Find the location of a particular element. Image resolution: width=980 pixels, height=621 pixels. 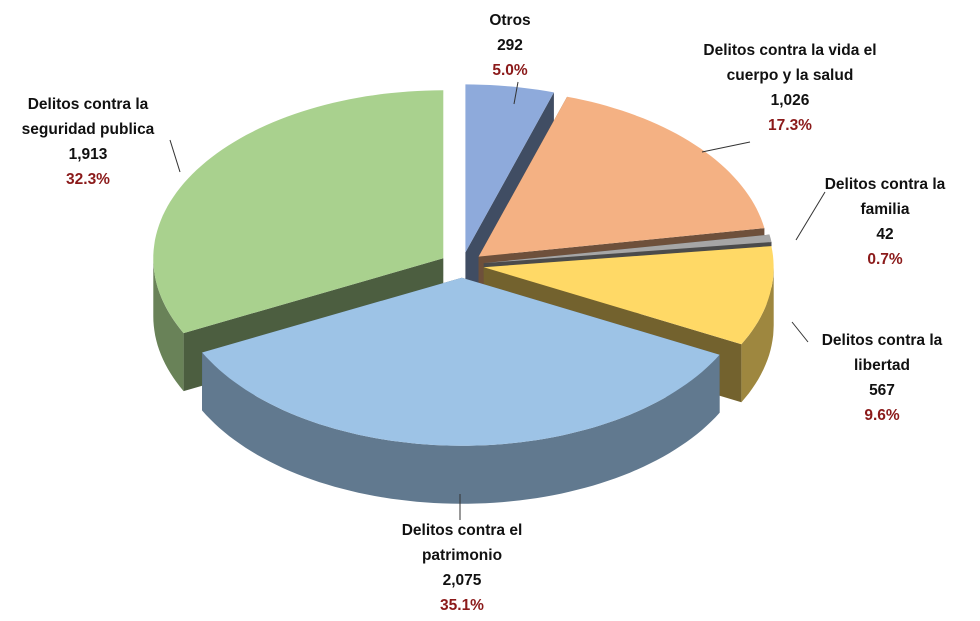

category-name: Otros is located at coordinates (510, 20).